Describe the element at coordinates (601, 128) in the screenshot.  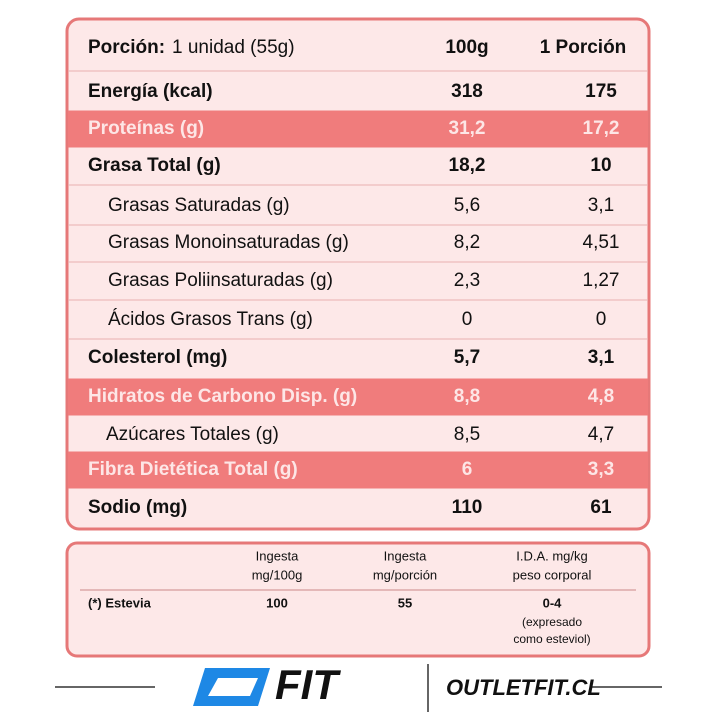
I see `row-value: 17,2` at that location.